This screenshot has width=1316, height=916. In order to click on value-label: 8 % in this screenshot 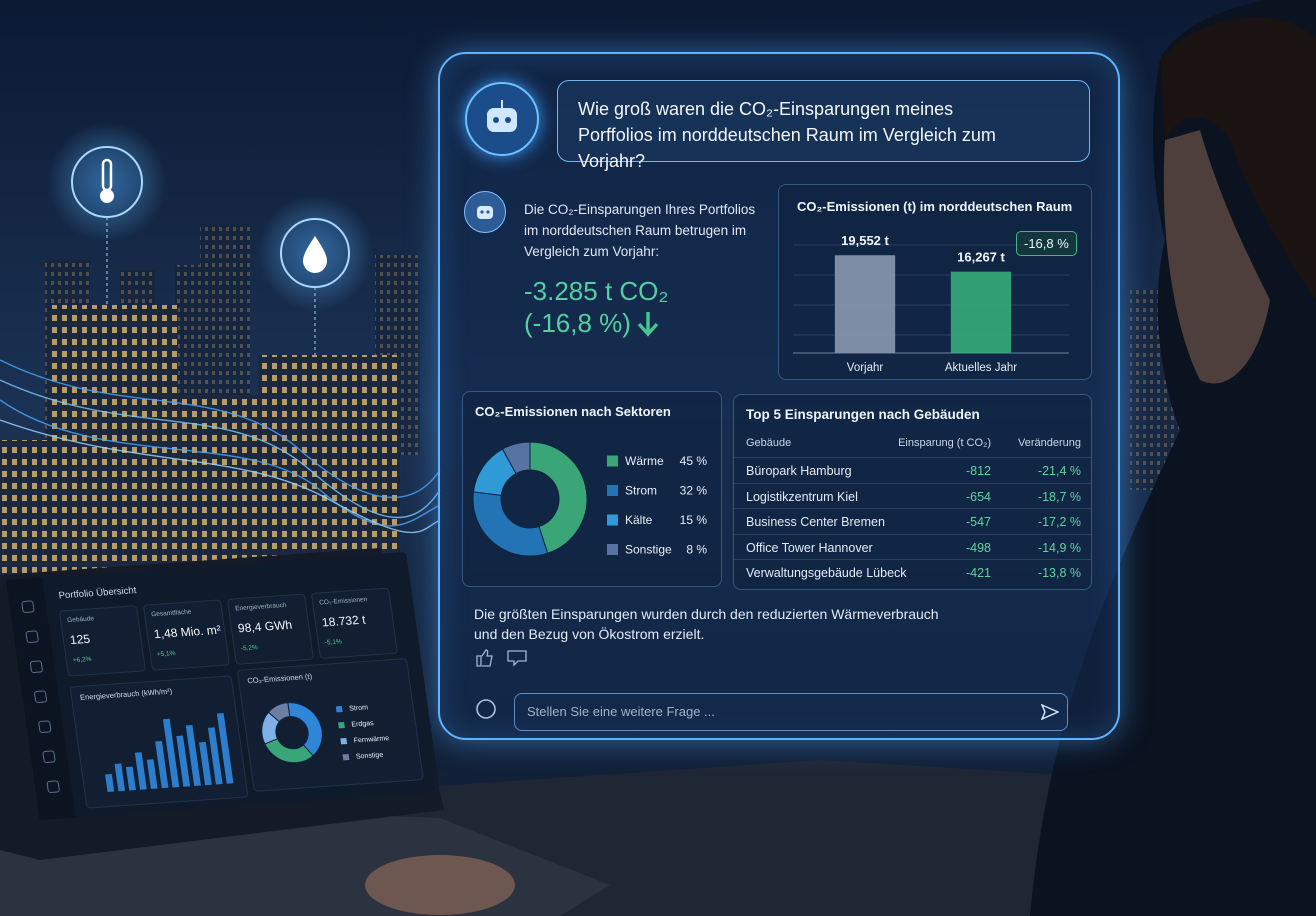, I will do `click(696, 549)`.